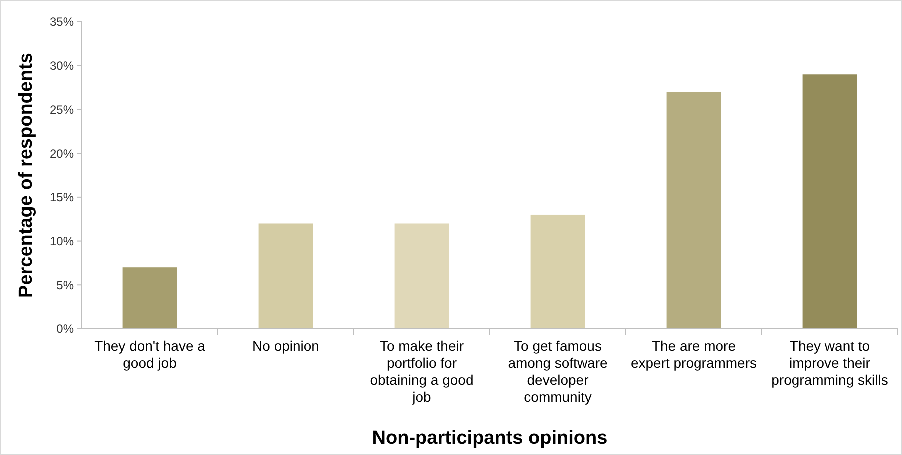 Image resolution: width=902 pixels, height=455 pixels. I want to click on y-tick-label: 5%, so click(65, 285).